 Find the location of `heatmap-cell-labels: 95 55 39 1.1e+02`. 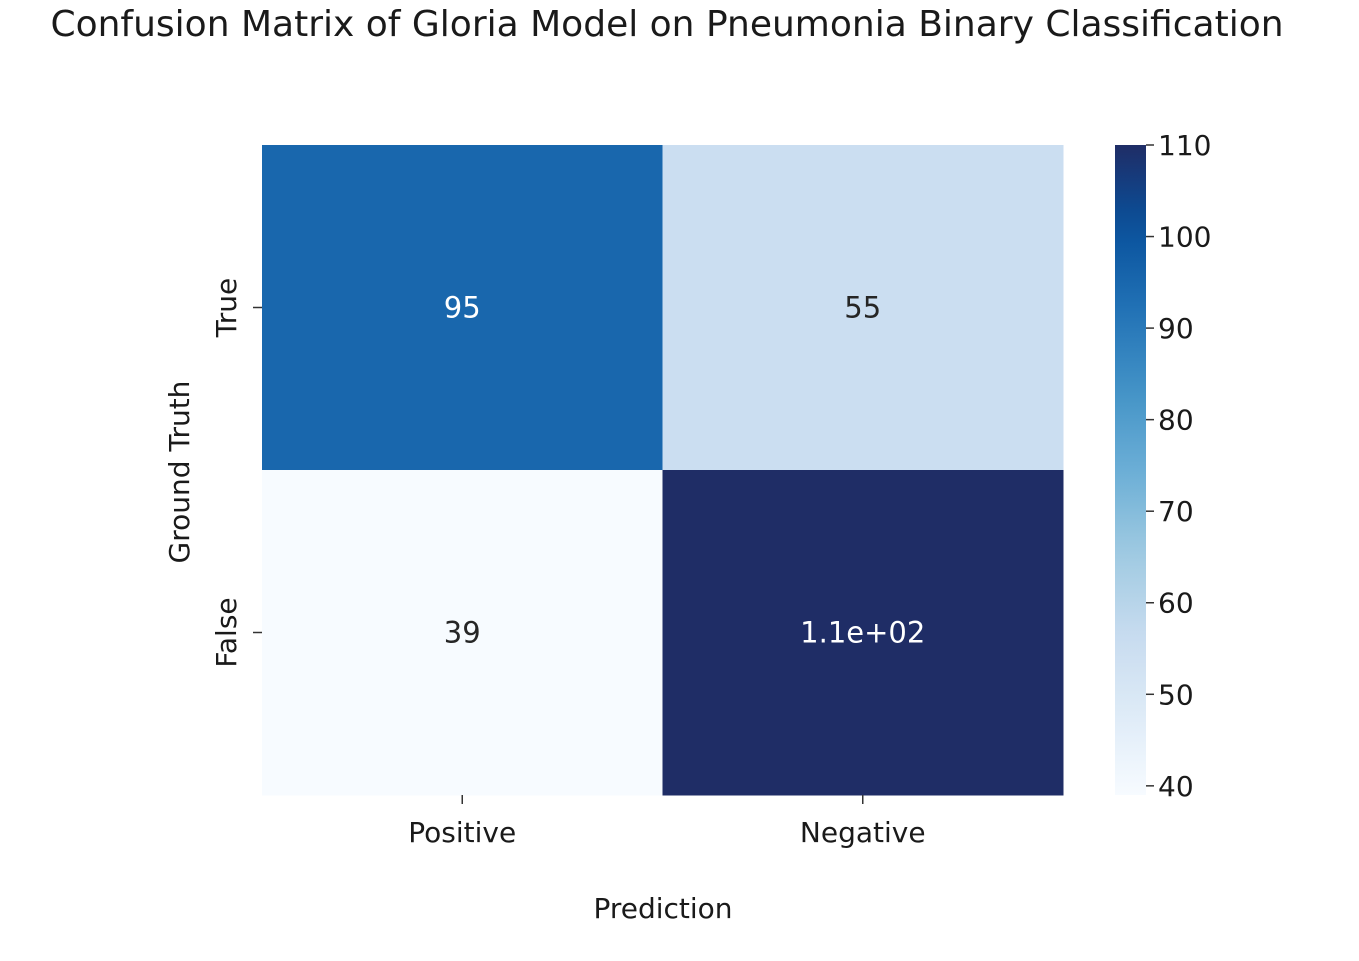

heatmap-cell-labels: 95 55 39 1.1e+02 is located at coordinates (685, 470).